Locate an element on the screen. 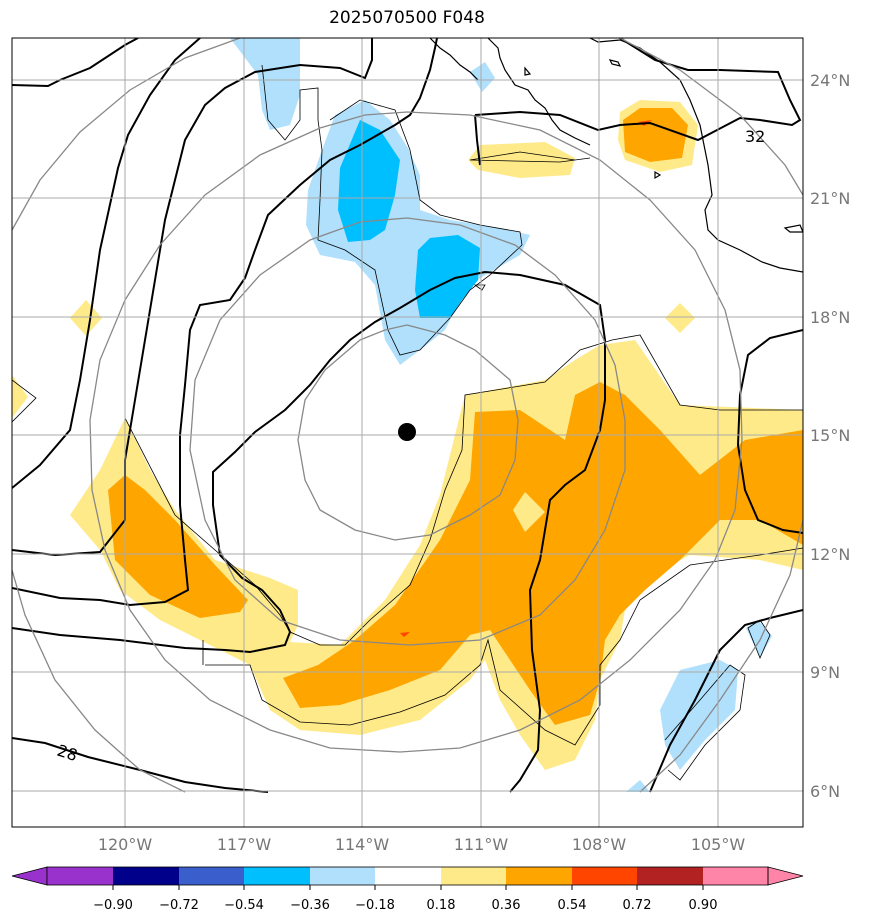  colorbar-label: −0.54 is located at coordinates (244, 905).